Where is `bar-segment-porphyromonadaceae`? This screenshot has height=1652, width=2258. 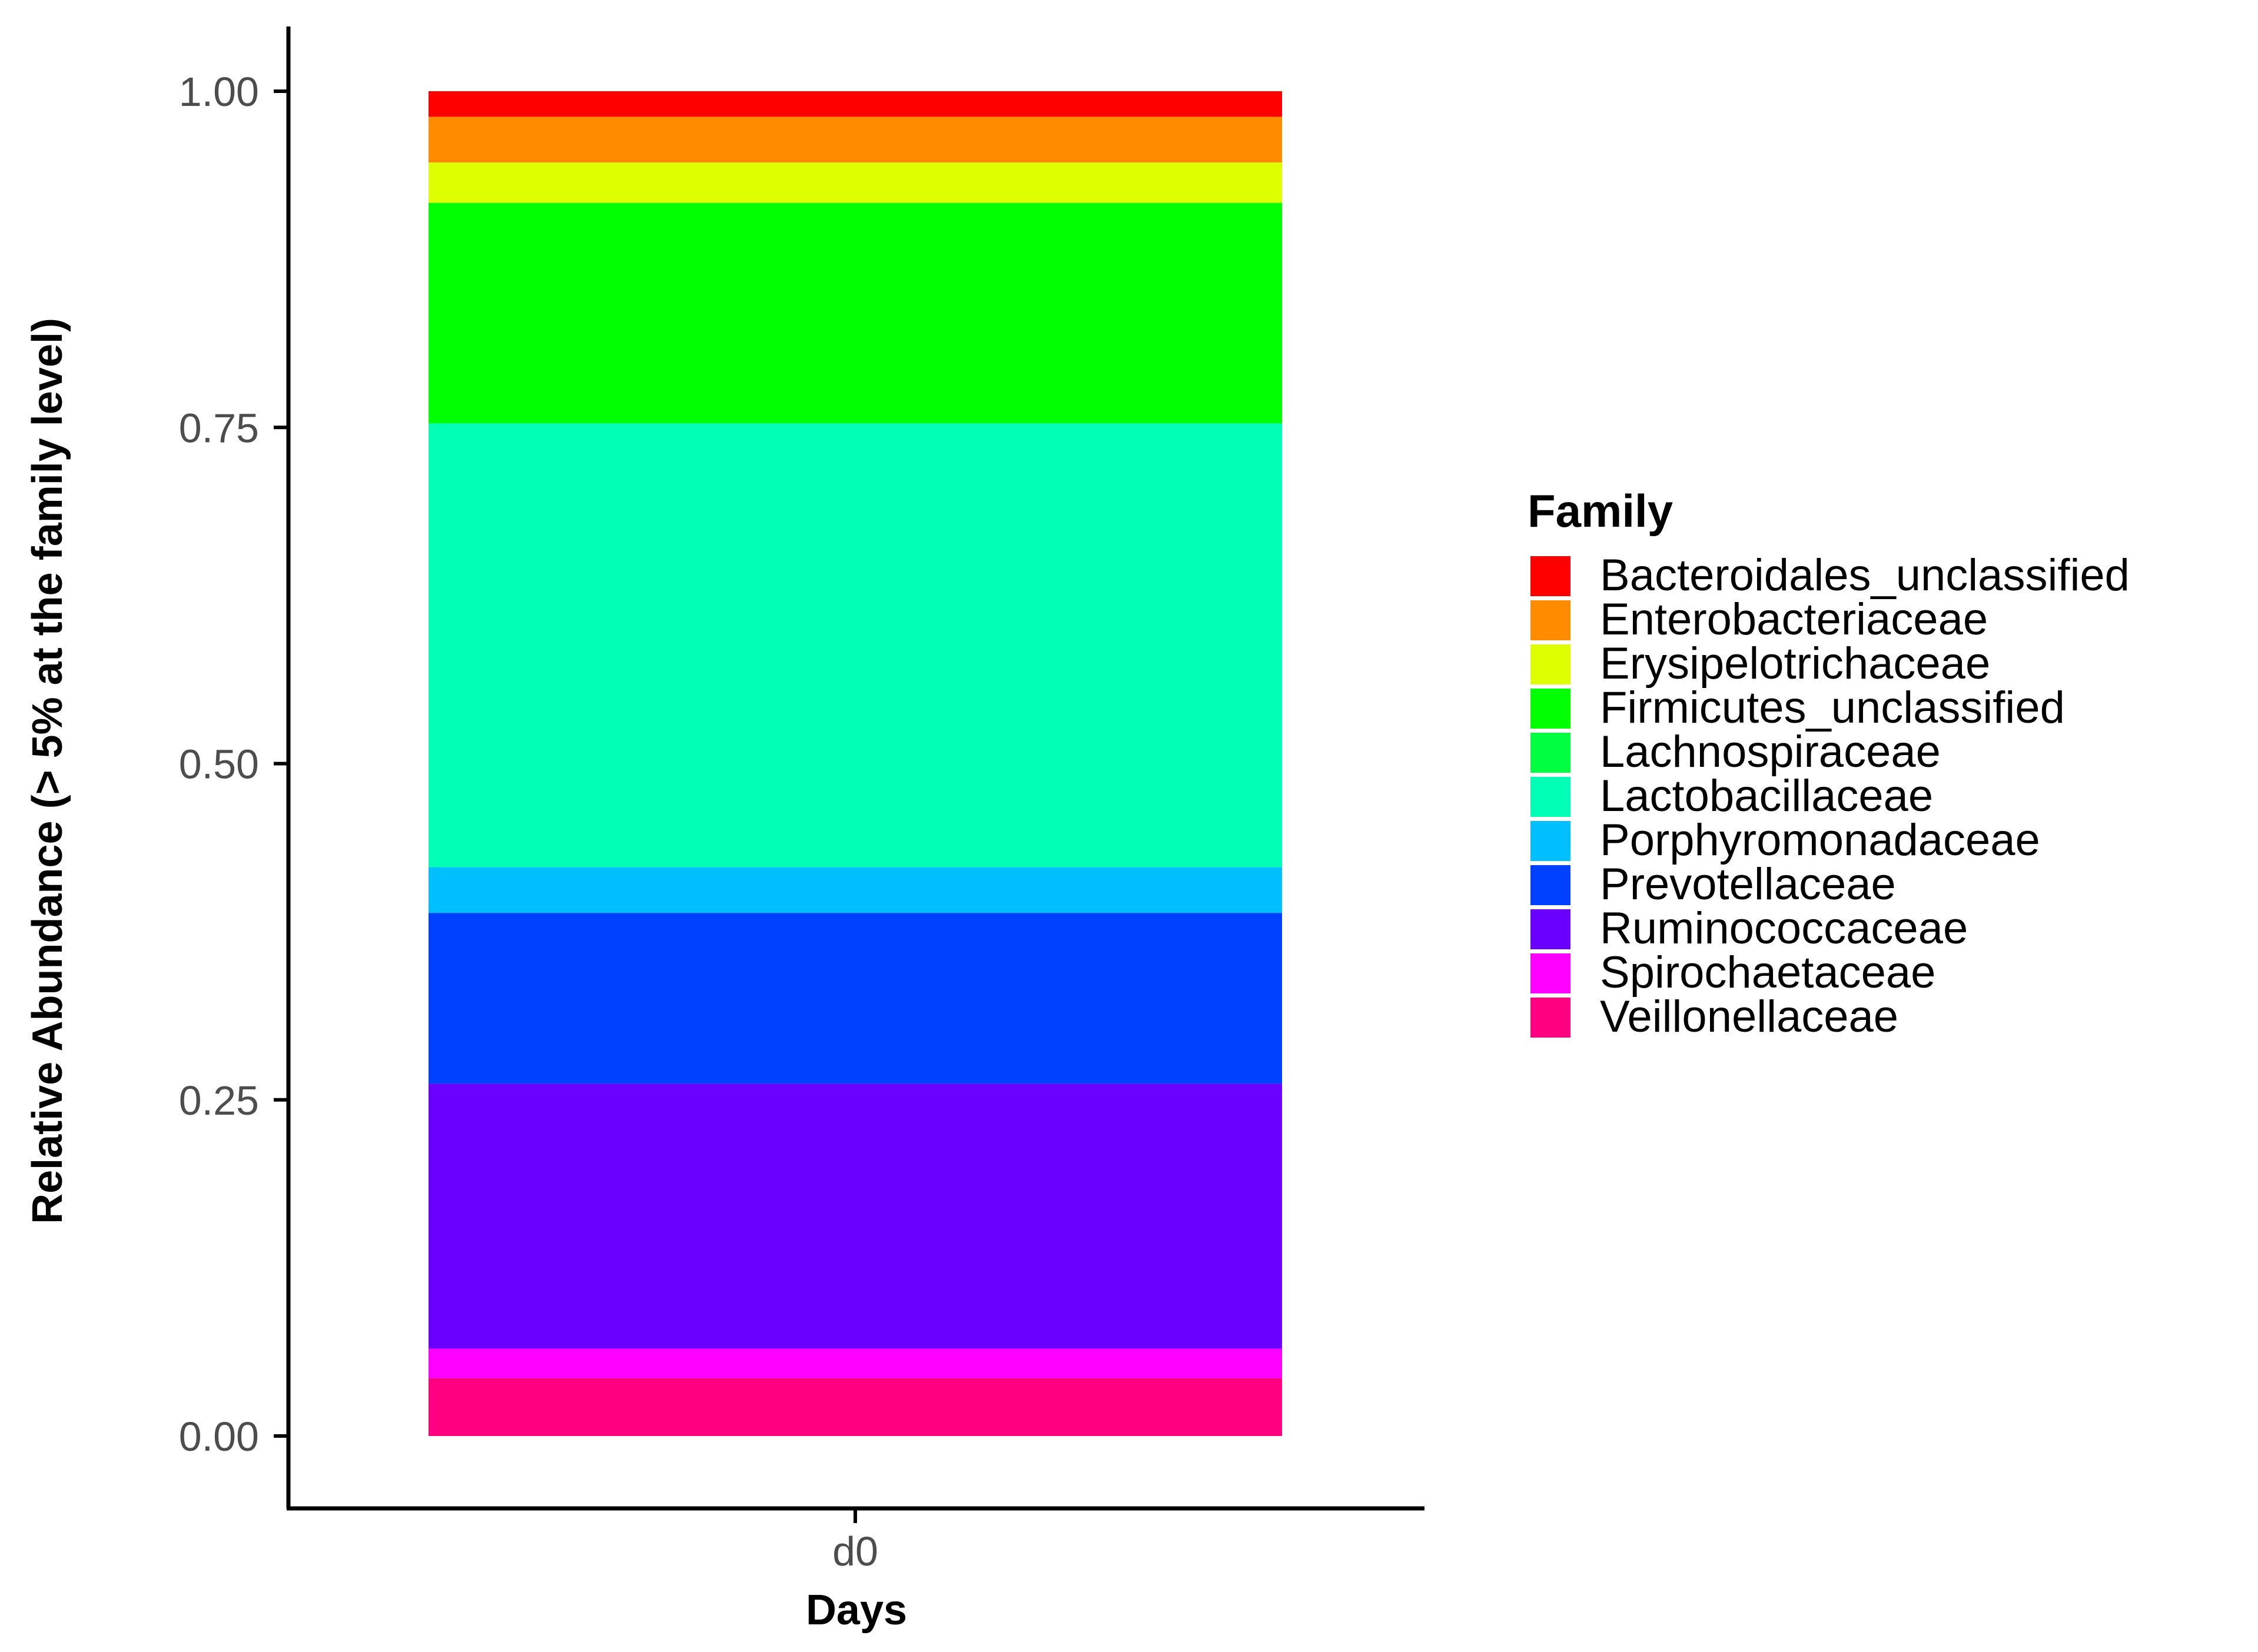 bar-segment-porphyromonadaceae is located at coordinates (856, 890).